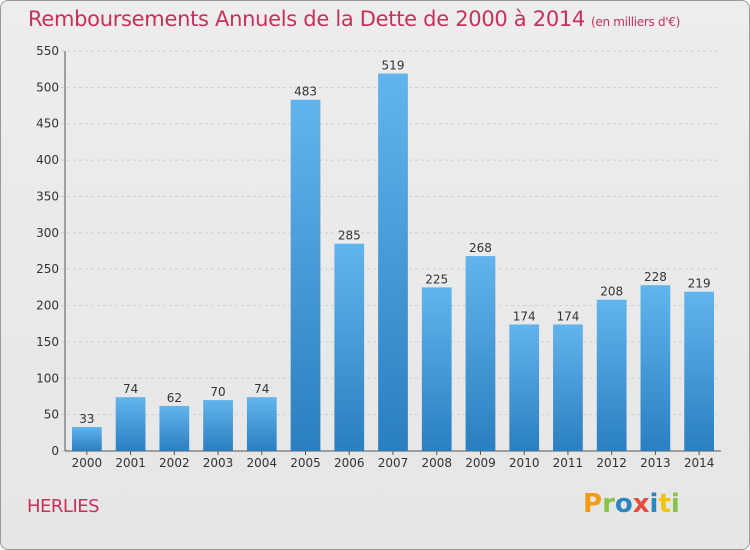  What do you see at coordinates (623, 504) in the screenshot?
I see `logo-letter: o` at bounding box center [623, 504].